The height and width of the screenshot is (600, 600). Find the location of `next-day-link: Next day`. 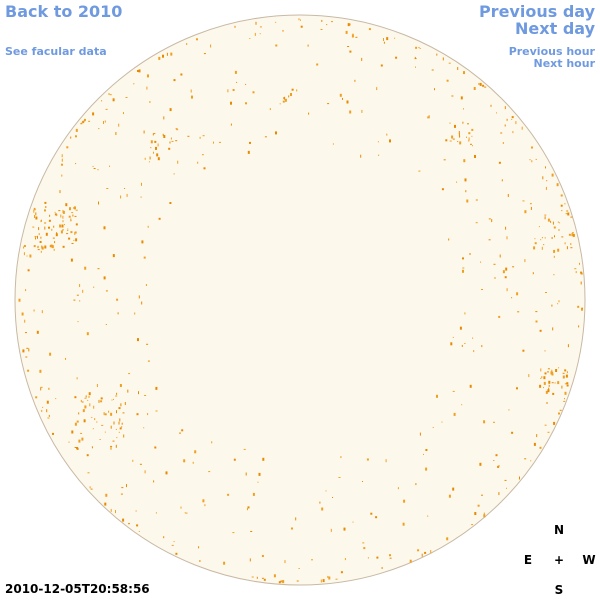

next-day-link: Next day is located at coordinates (555, 28).